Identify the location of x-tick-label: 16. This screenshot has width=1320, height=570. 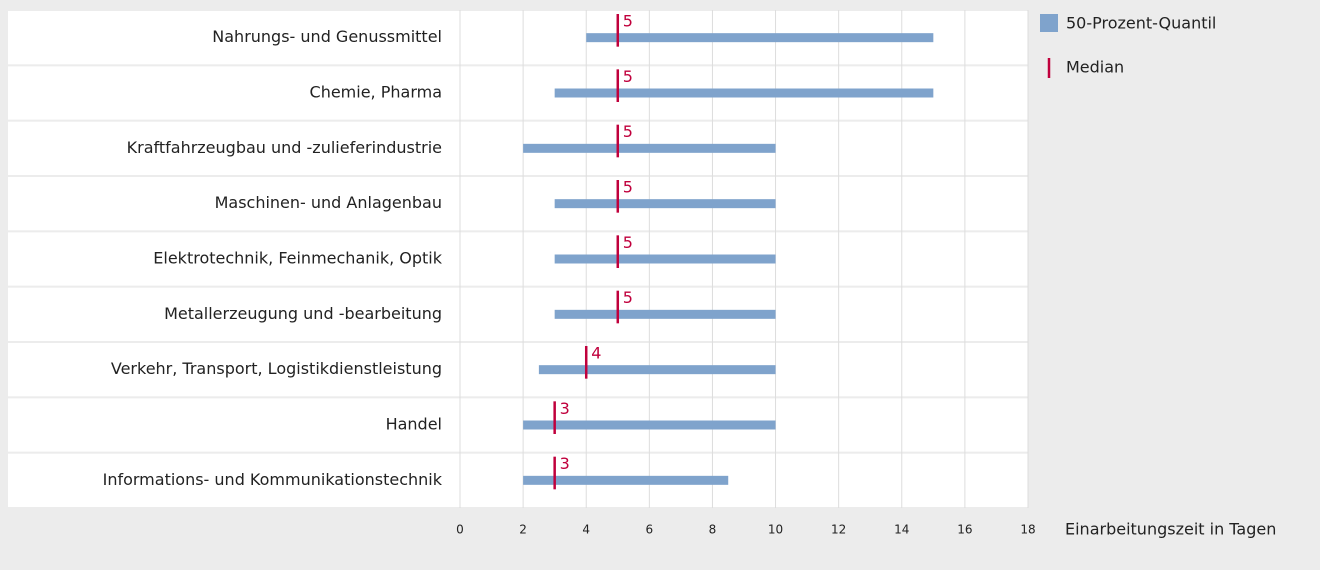
(964, 530).